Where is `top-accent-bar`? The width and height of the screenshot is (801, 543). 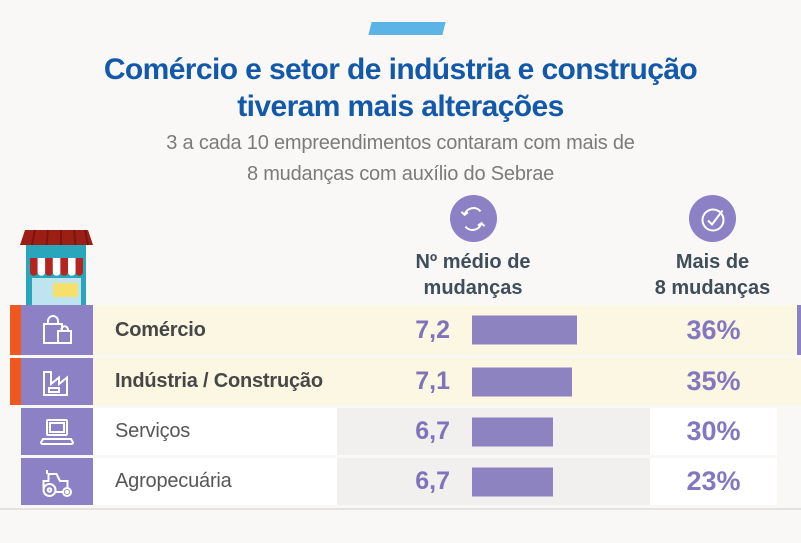
top-accent-bar is located at coordinates (407, 28).